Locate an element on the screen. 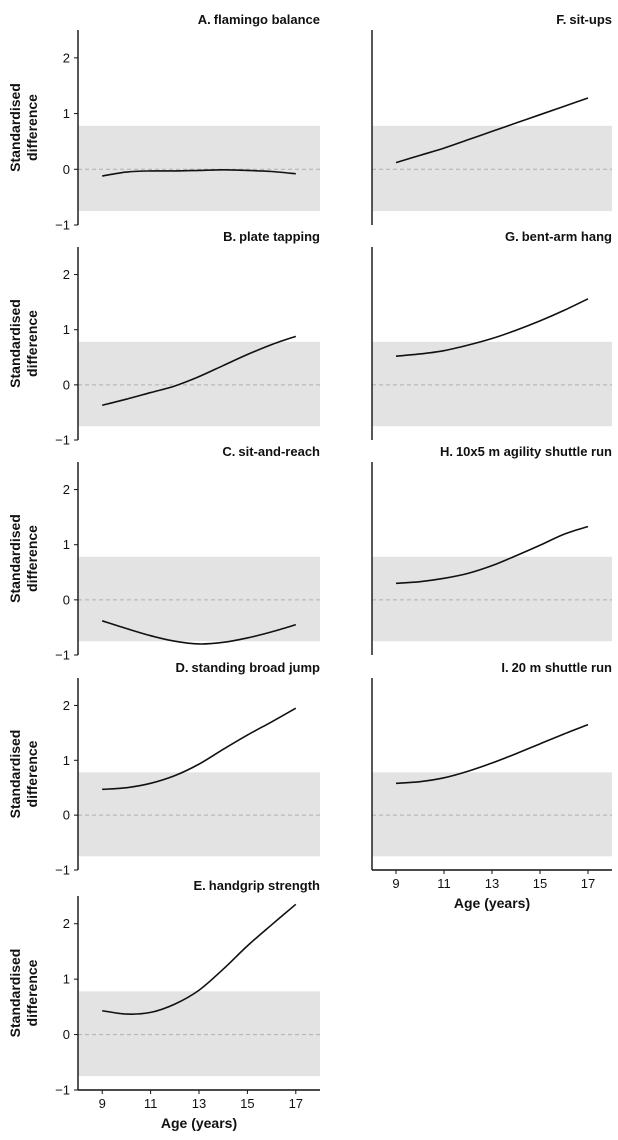  panel-letter: I. is located at coordinates (504, 667).